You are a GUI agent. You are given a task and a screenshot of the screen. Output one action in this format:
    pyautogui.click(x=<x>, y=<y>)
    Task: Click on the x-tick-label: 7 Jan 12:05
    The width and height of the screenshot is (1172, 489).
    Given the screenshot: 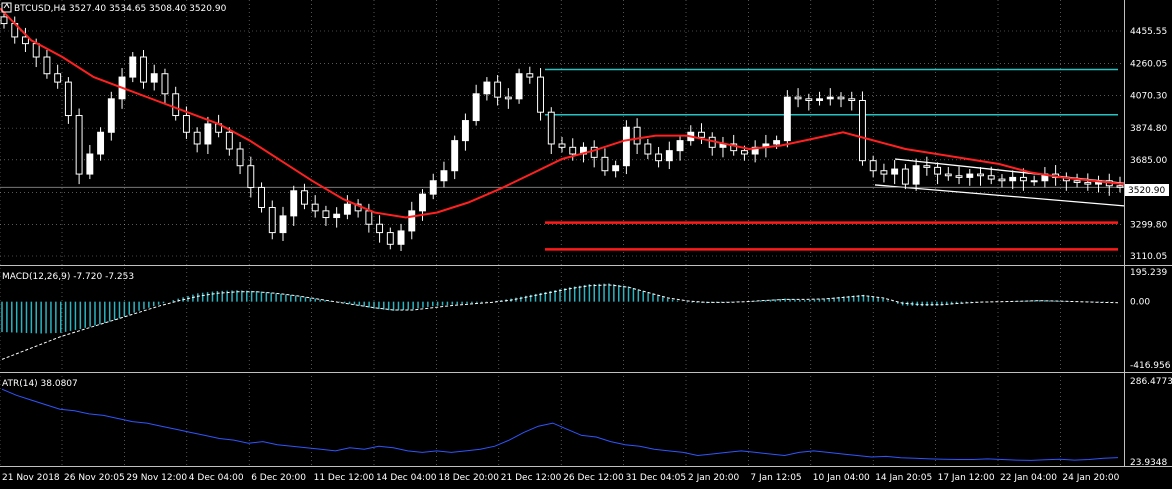 What is the action you would take?
    pyautogui.click(x=775, y=478)
    